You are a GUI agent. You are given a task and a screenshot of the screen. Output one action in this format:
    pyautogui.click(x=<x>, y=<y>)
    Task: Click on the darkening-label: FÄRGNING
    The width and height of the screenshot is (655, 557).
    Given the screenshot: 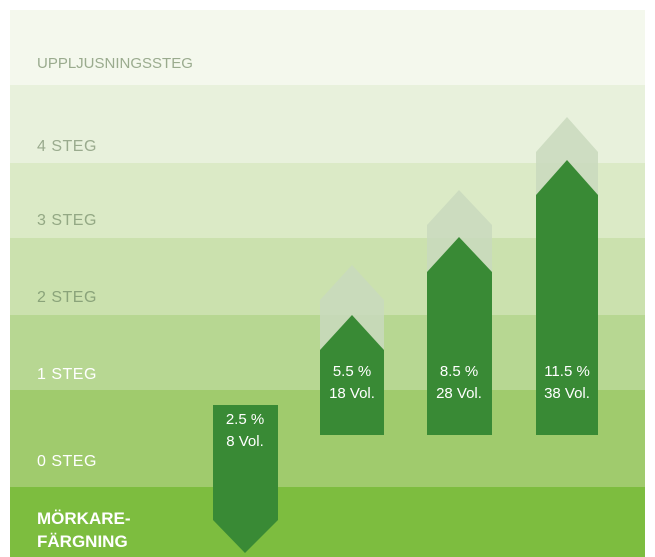 What is the action you would take?
    pyautogui.click(x=82, y=541)
    